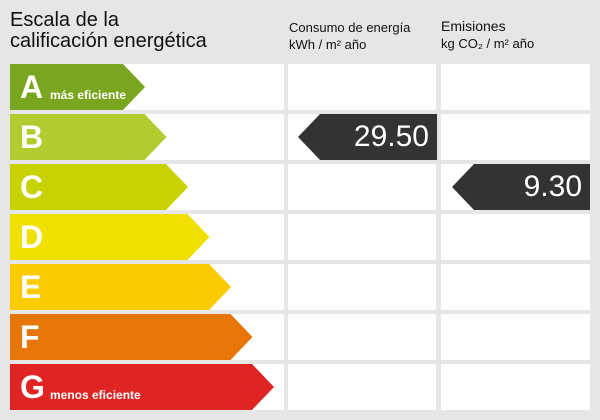 The height and width of the screenshot is (420, 600). I want to click on band-letter: A, so click(32, 87).